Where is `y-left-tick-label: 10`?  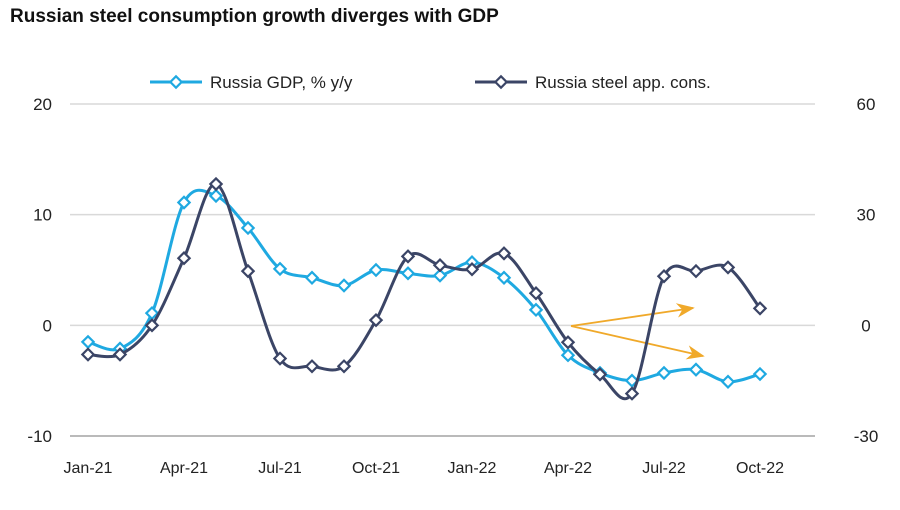 y-left-tick-label: 10 is located at coordinates (42, 215).